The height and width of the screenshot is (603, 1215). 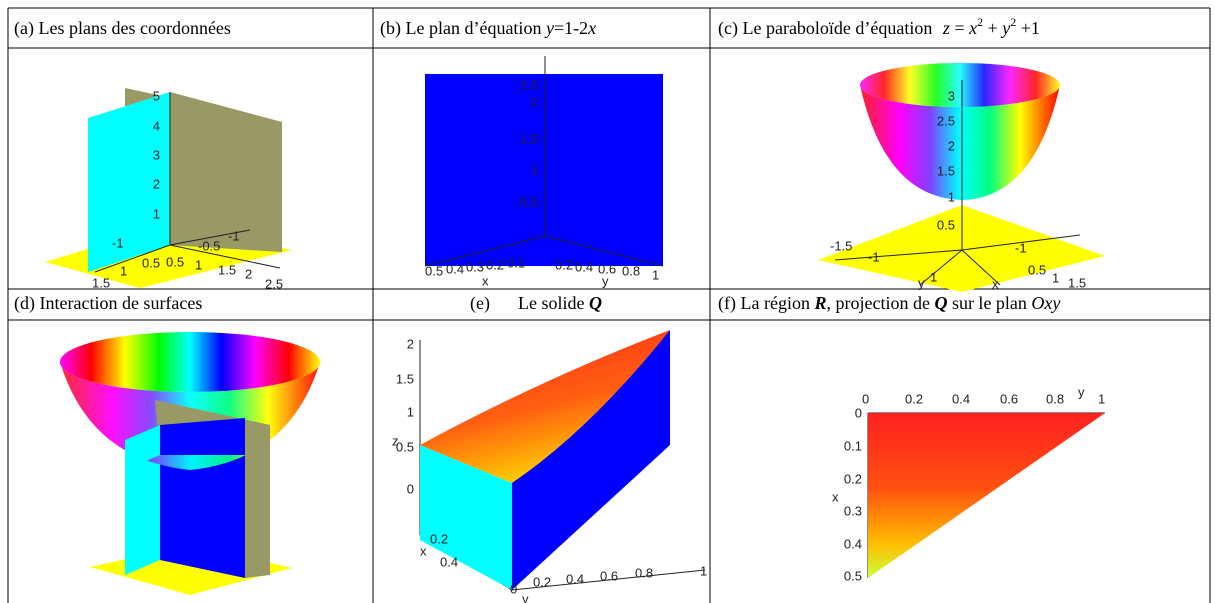 I want to click on caption-math: Oxy, so click(x=1045, y=303).